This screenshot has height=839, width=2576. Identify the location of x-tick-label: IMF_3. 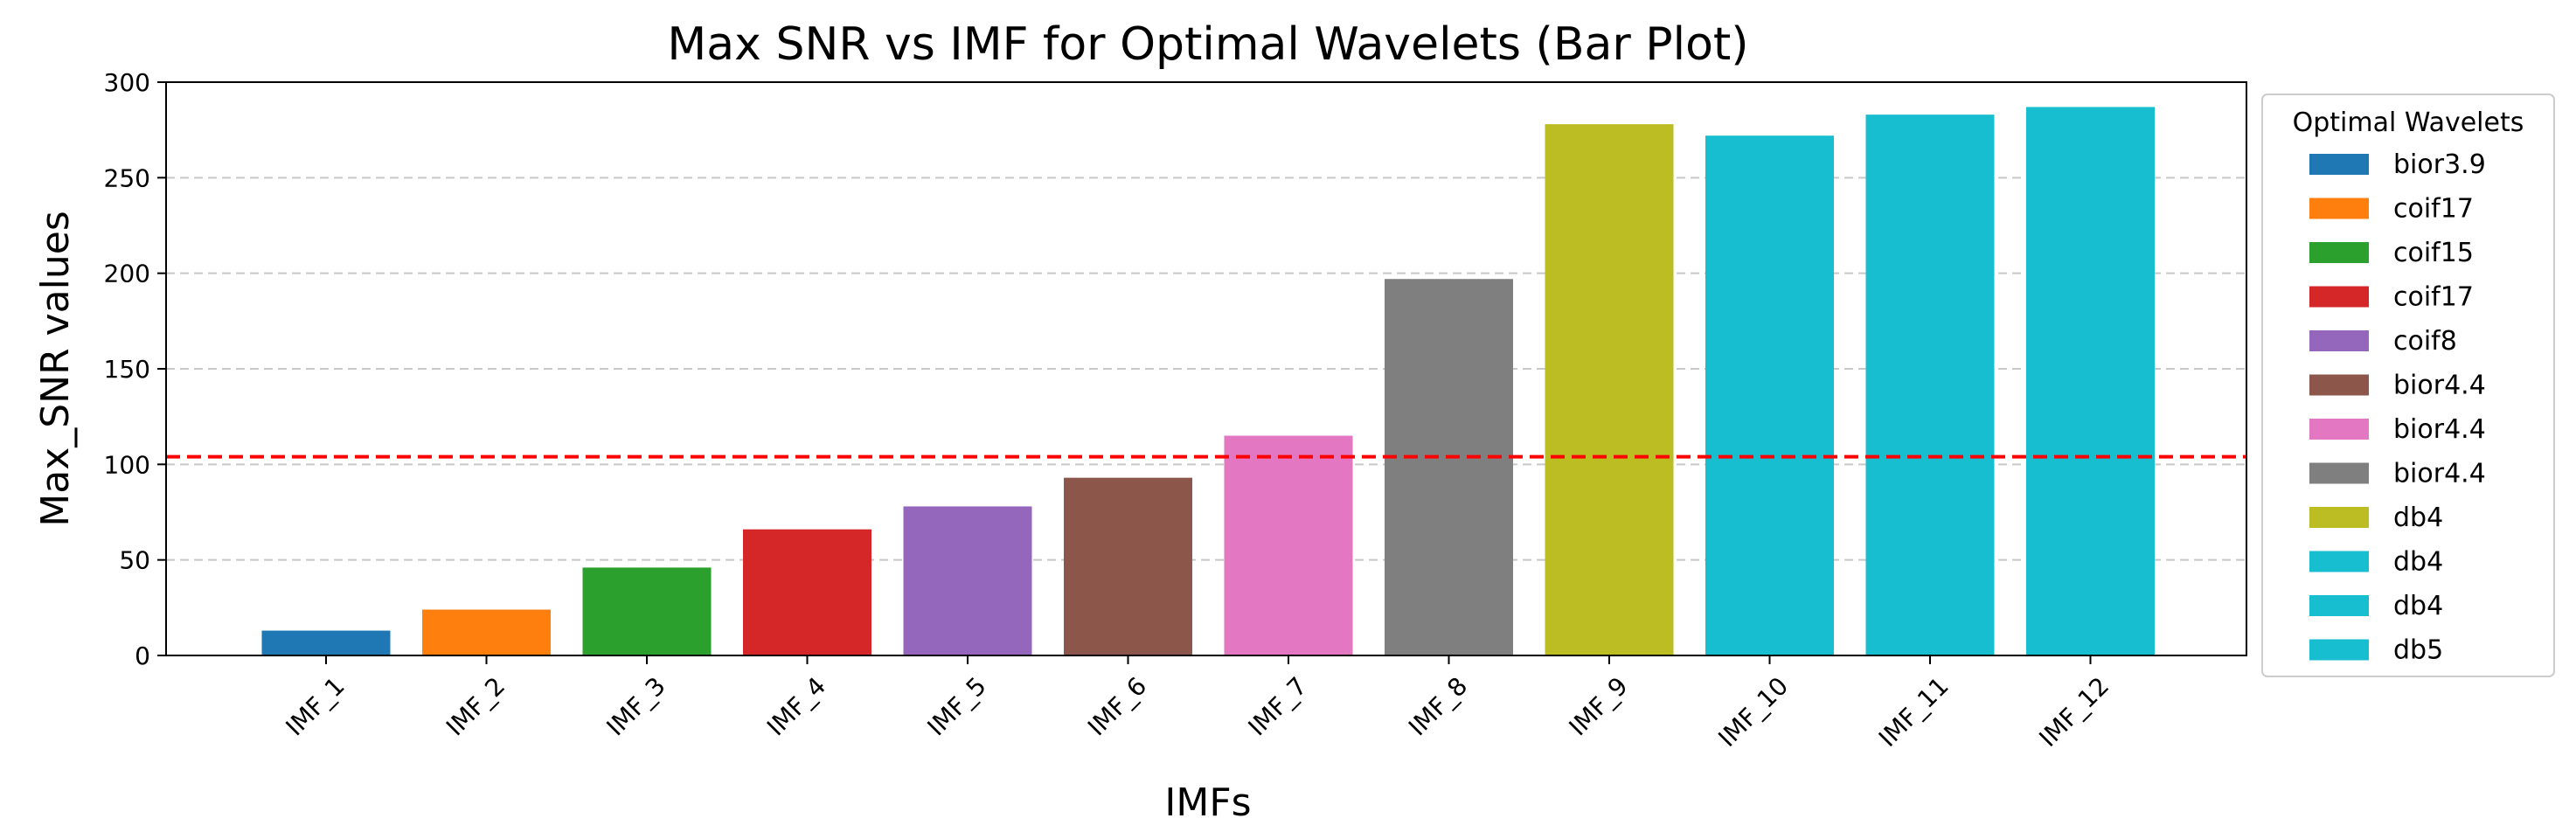
(636, 706).